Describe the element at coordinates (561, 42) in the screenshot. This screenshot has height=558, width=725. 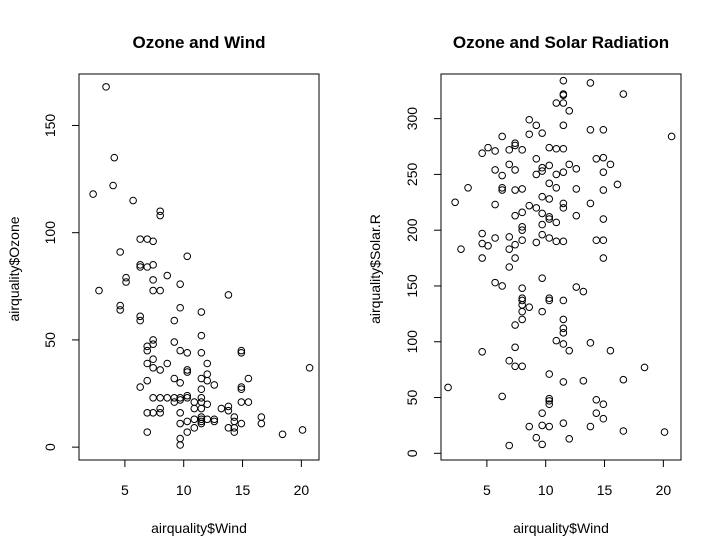
I see `chart-title: Ozone and Solar Radiation` at that location.